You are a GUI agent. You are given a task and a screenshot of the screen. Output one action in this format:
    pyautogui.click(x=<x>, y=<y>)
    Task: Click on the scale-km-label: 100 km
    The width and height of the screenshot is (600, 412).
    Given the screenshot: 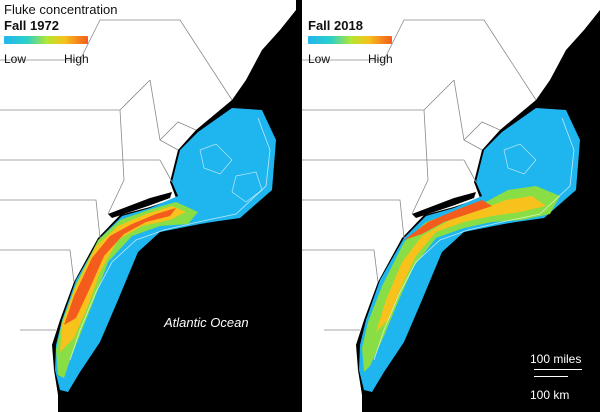 What is the action you would take?
    pyautogui.click(x=550, y=395)
    